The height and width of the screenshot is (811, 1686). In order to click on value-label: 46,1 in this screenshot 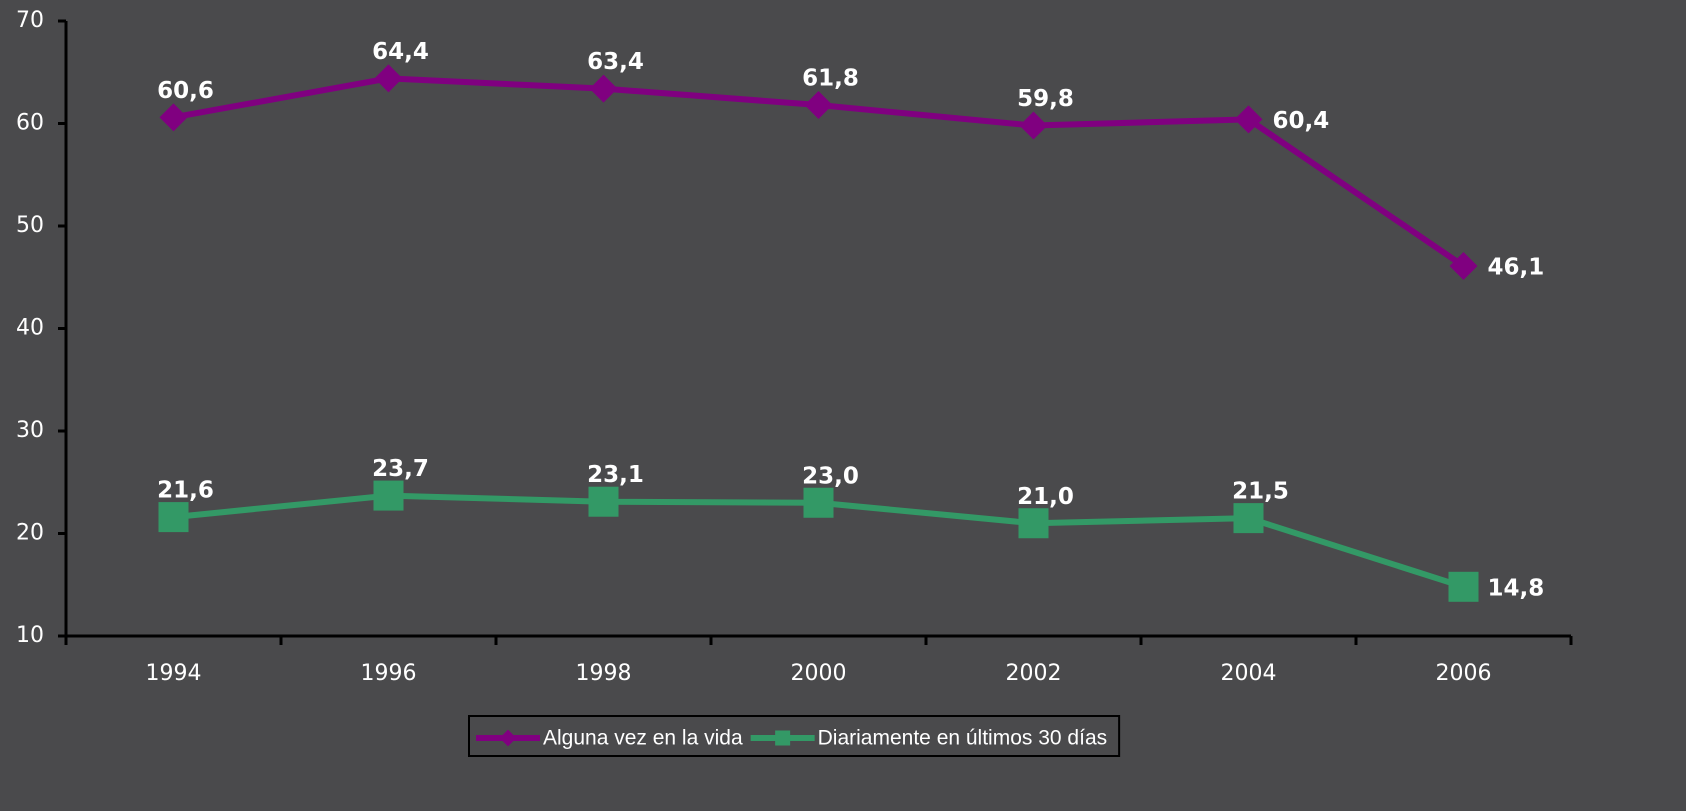, I will do `click(1516, 267)`.